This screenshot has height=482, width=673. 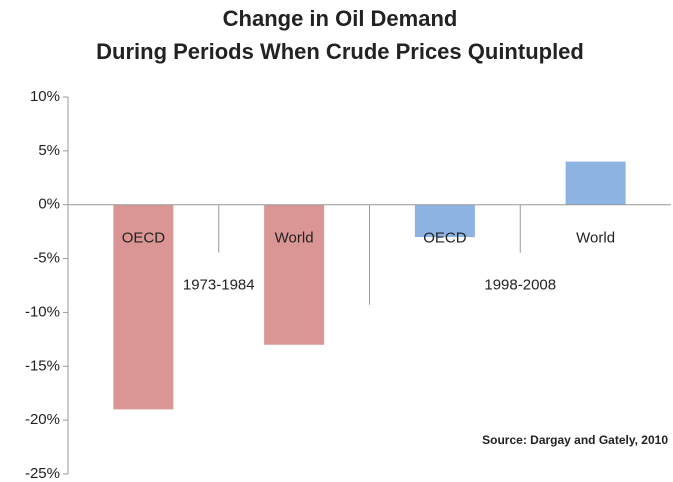 I want to click on y-tick-label: -25%, so click(x=42, y=473).